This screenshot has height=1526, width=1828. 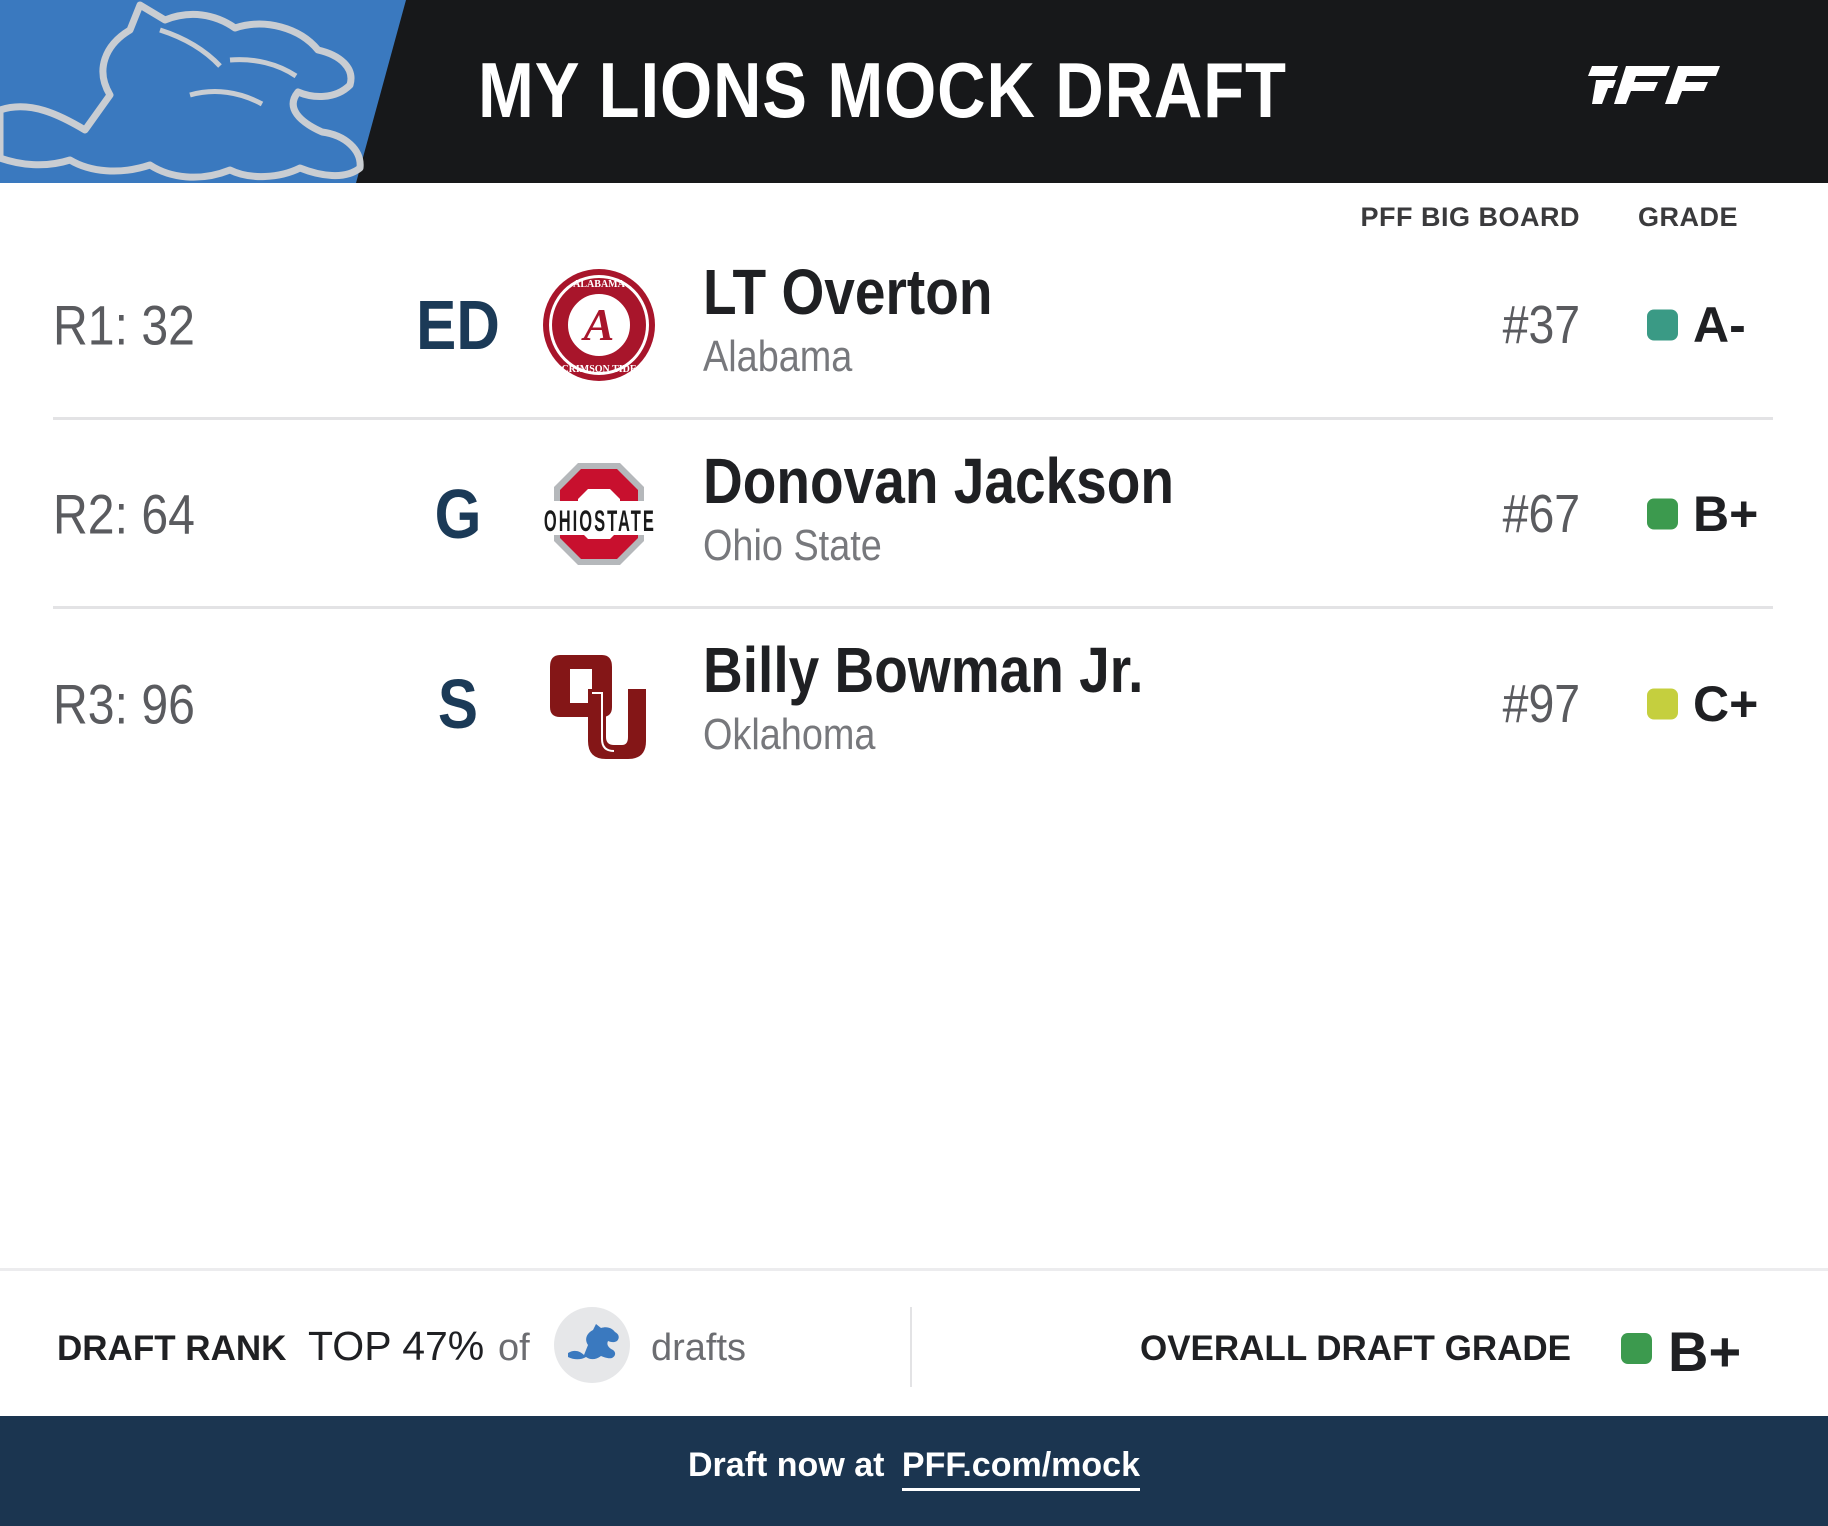 What do you see at coordinates (1654, 85) in the screenshot?
I see `pff-logo-icon` at bounding box center [1654, 85].